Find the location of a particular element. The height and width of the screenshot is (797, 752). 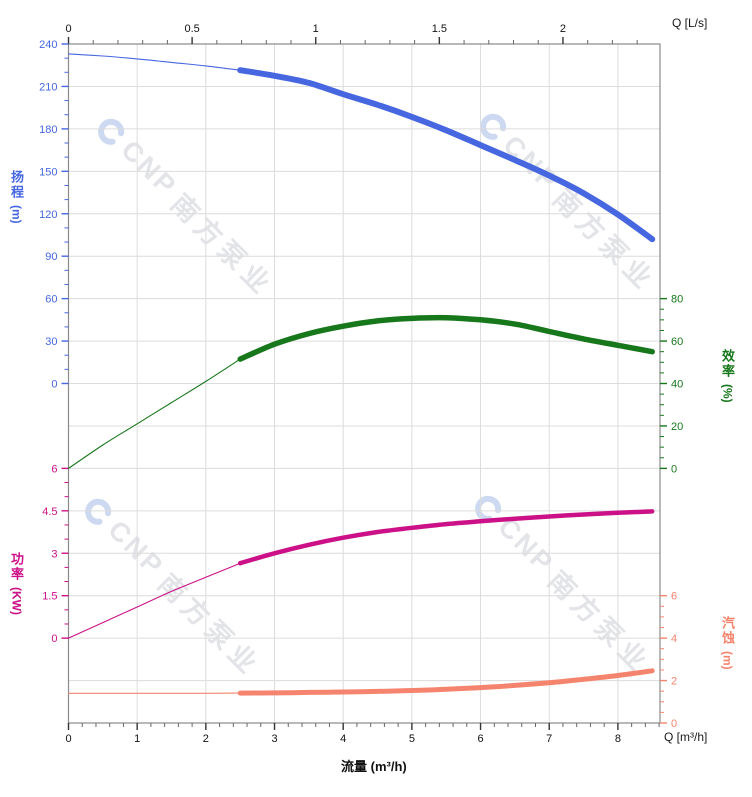

npsh-curve is located at coordinates (361, 682).